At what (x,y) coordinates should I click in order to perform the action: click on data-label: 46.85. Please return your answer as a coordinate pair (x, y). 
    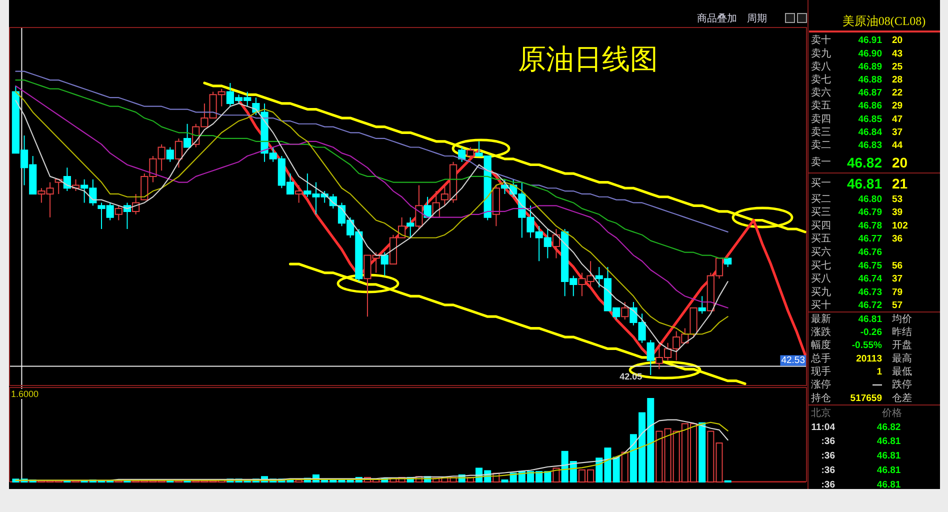
    Looking at the image, I should click on (870, 119).